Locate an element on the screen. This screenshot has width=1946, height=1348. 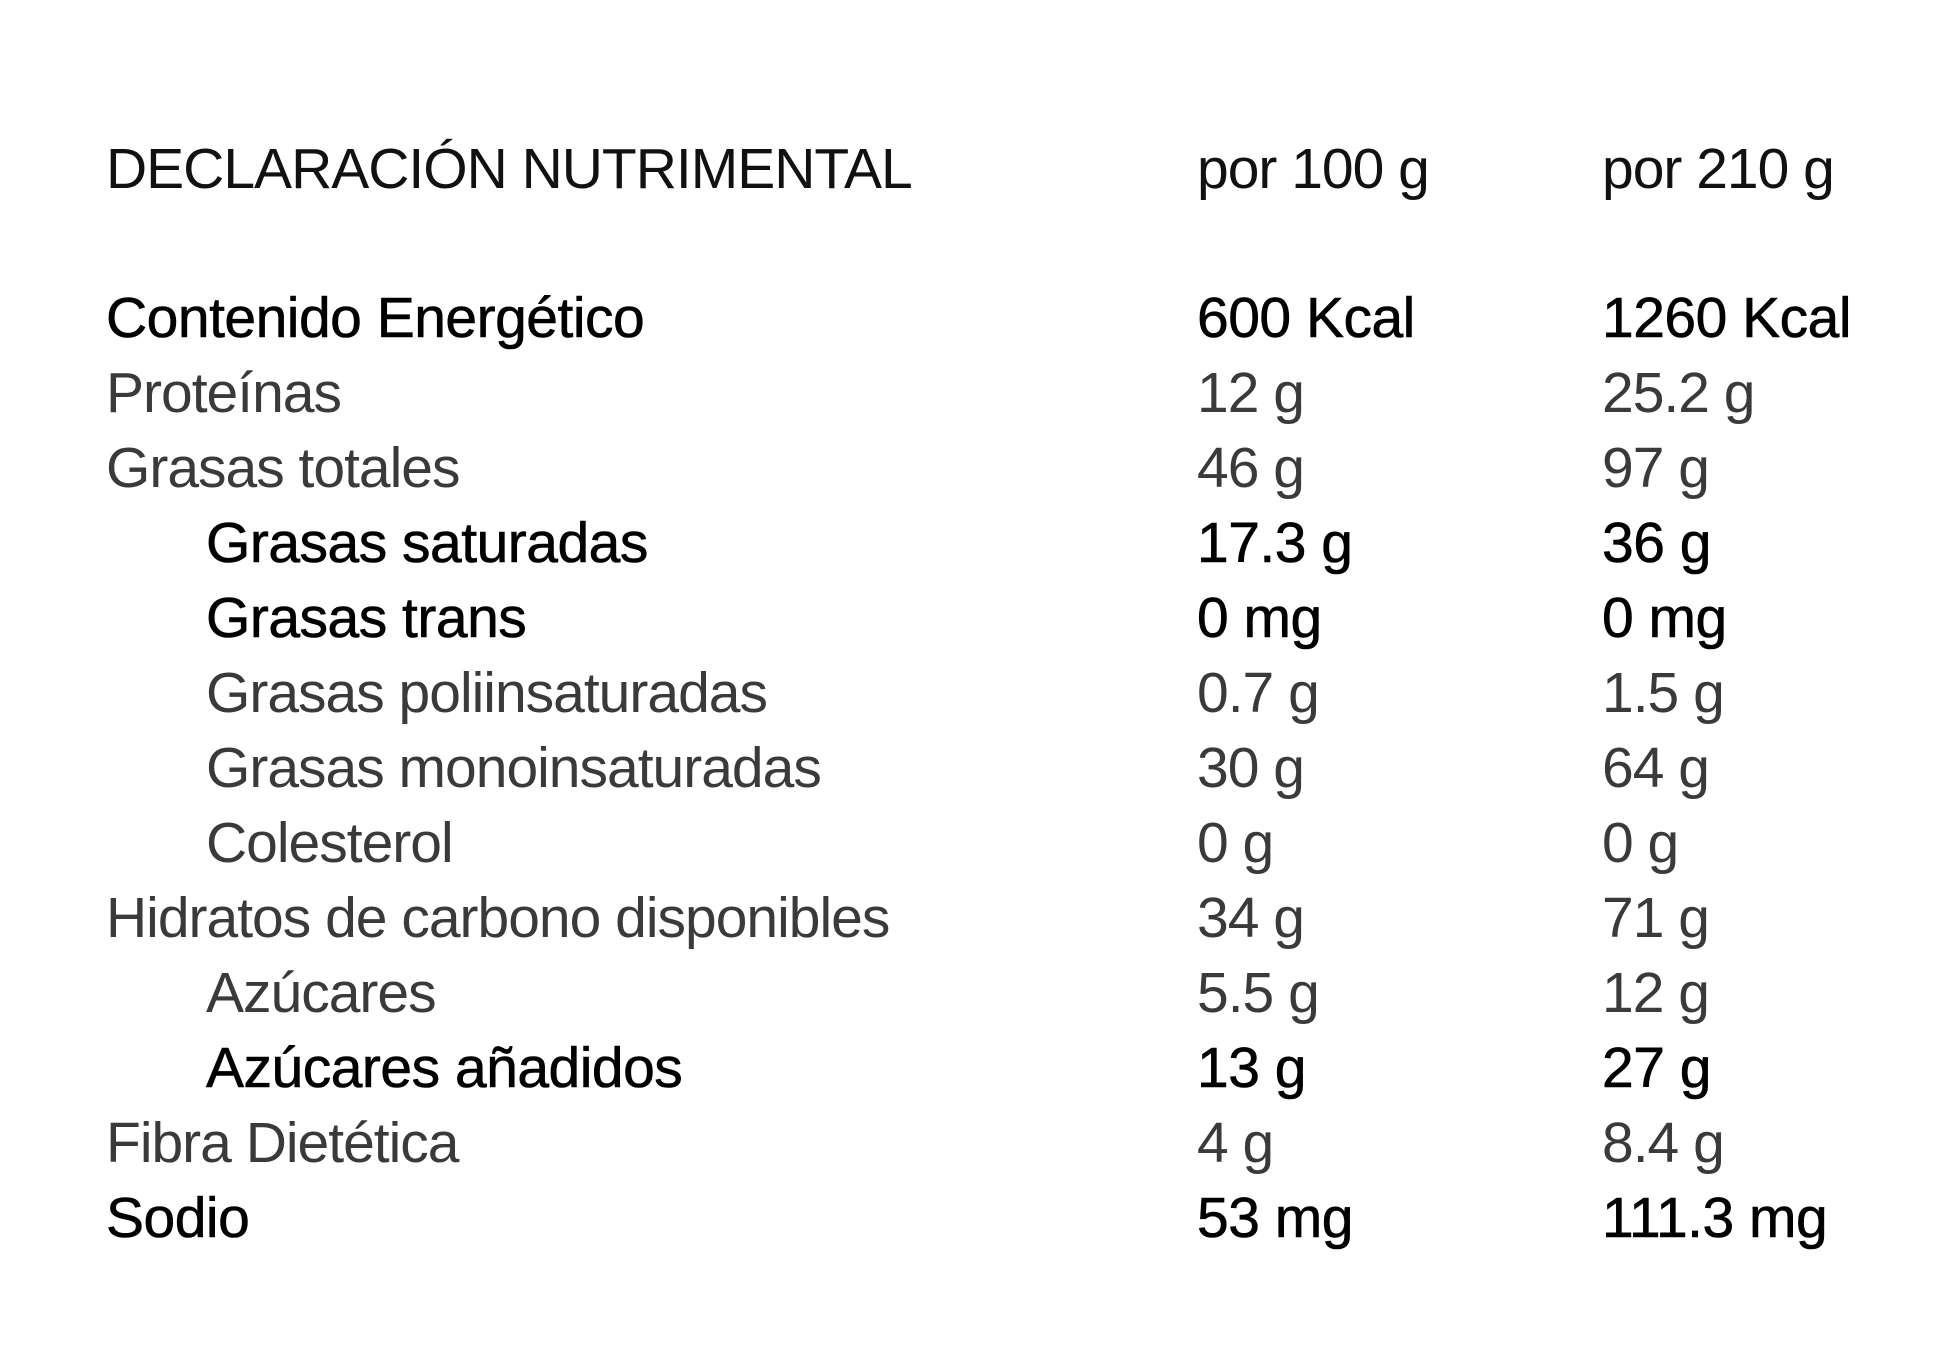
nutrient-row: Grasas monoinsaturadas 30 g 64 g is located at coordinates (973, 768).